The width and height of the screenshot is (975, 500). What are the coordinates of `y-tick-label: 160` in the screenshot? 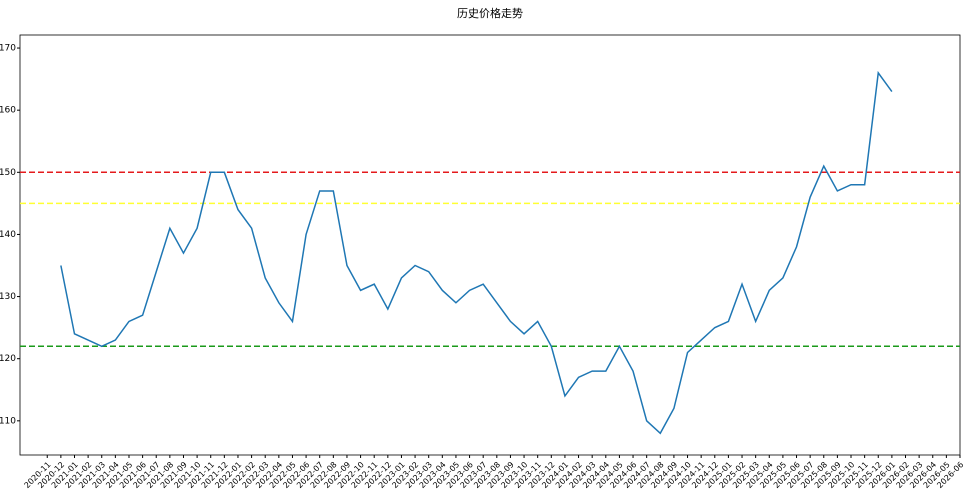 It's located at (8, 111).